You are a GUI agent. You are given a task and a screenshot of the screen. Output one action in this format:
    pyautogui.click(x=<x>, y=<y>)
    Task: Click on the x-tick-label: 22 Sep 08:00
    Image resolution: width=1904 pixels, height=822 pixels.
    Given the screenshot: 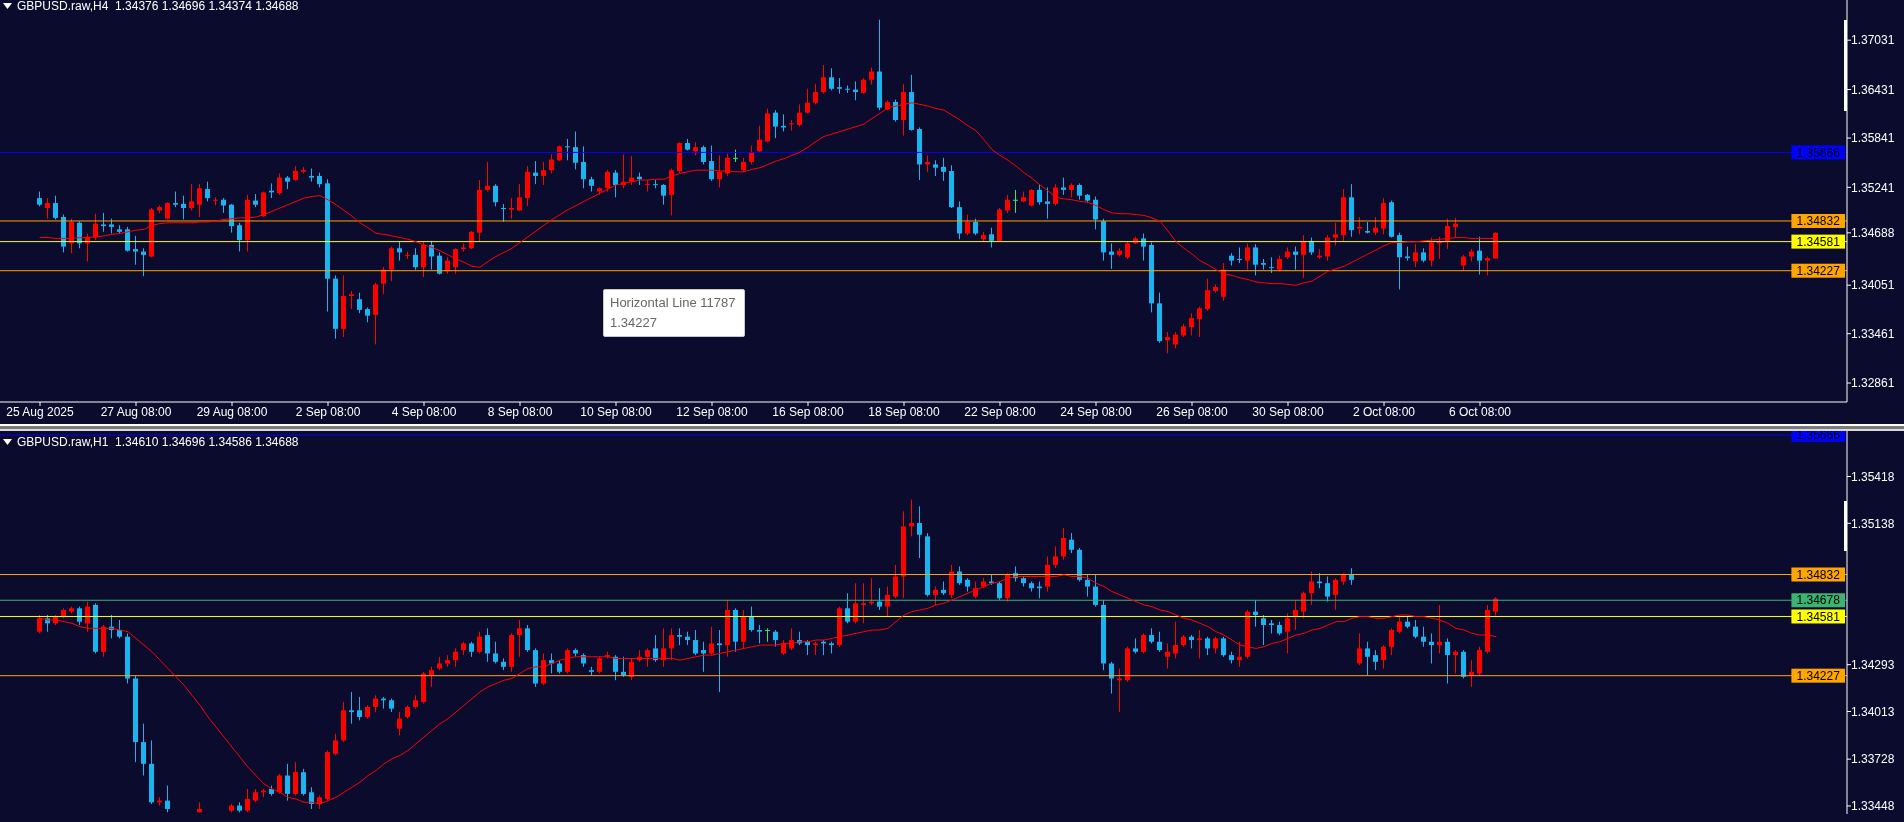 What is the action you would take?
    pyautogui.click(x=1000, y=411)
    